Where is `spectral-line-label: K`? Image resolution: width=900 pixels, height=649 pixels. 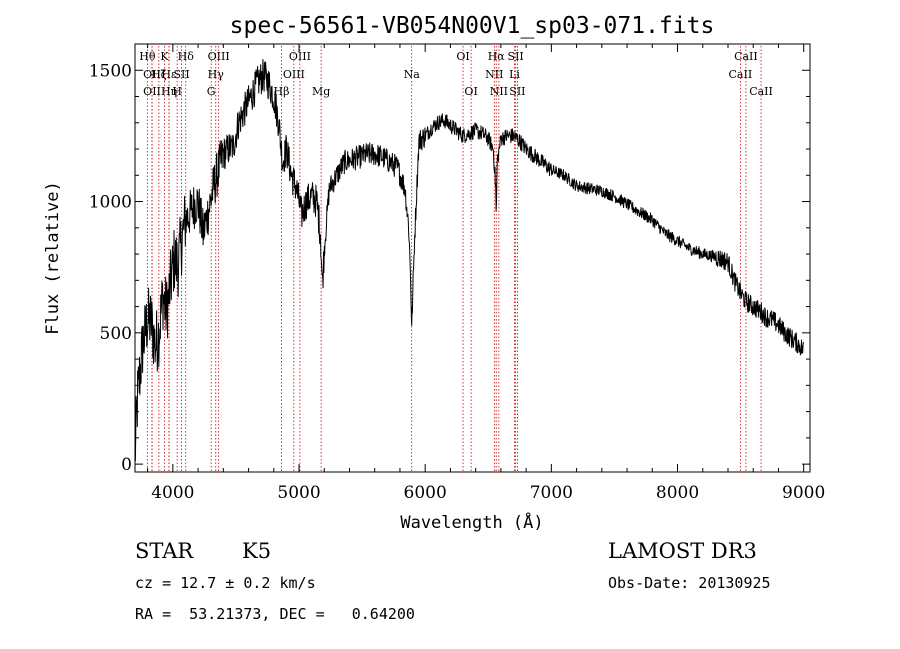 spectral-line-label: K is located at coordinates (164, 56).